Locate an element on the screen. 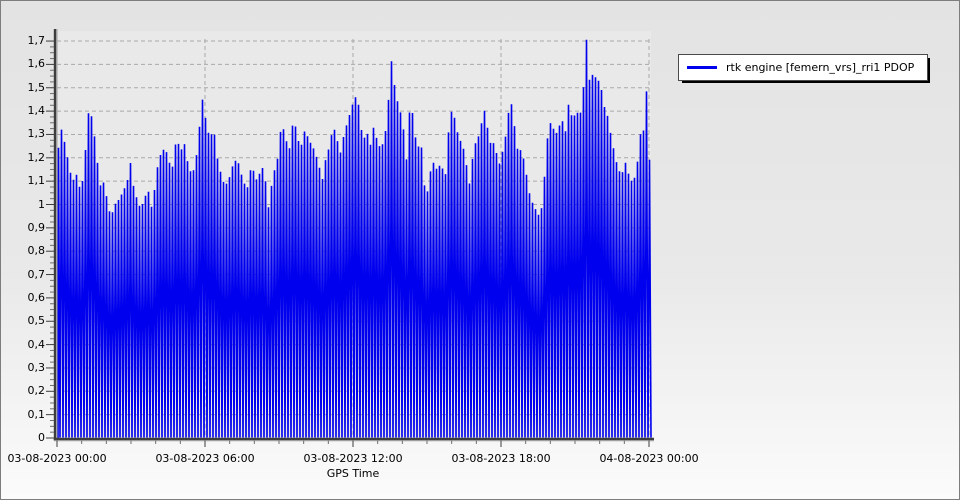 This screenshot has width=960, height=500. x-tick-label: 03-08-2023 00:00 is located at coordinates (57, 458).